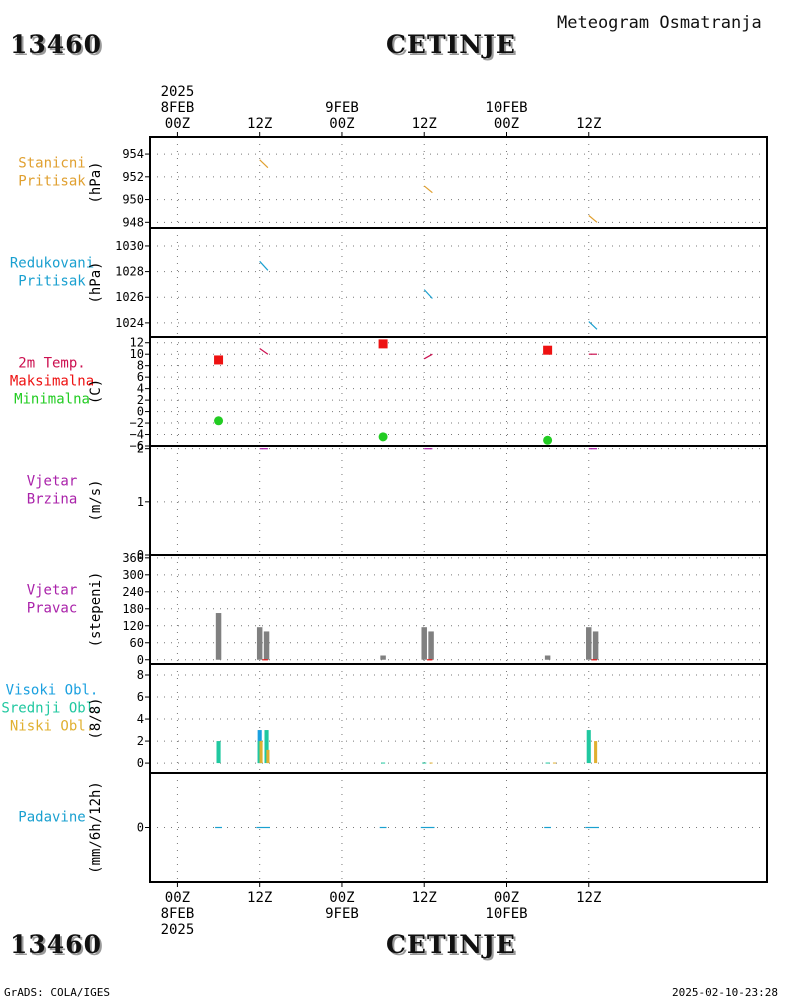 Image resolution: width=800 pixels, height=1000 pixels. What do you see at coordinates (57, 992) in the screenshot?
I see `credit-text: GrADS: COLA/IGES` at bounding box center [57, 992].